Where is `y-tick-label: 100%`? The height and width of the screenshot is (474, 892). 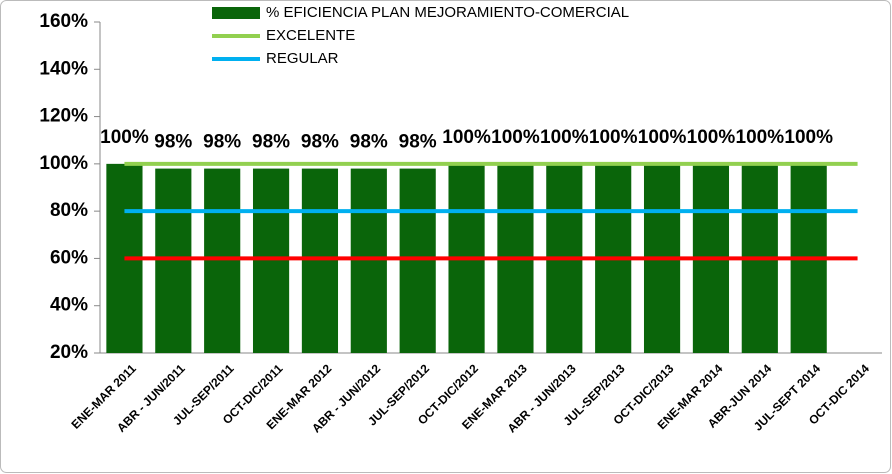 y-tick-label: 100% is located at coordinates (63, 163).